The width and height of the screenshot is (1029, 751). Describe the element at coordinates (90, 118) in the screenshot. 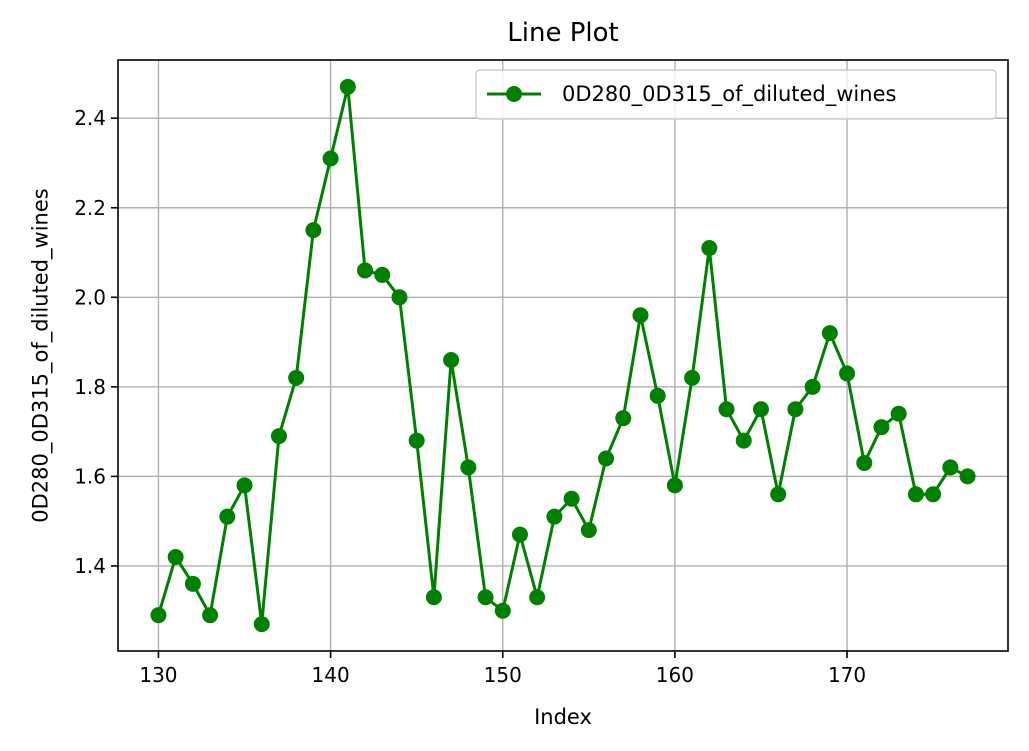

I see `y-tick-label: 2.4` at that location.